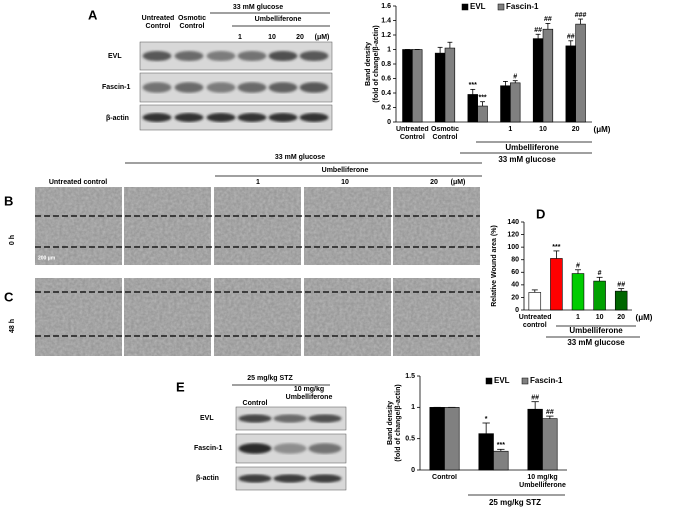  I want to click on x-tick-label: 10 mg/kg Umbelliferone, so click(542, 481).